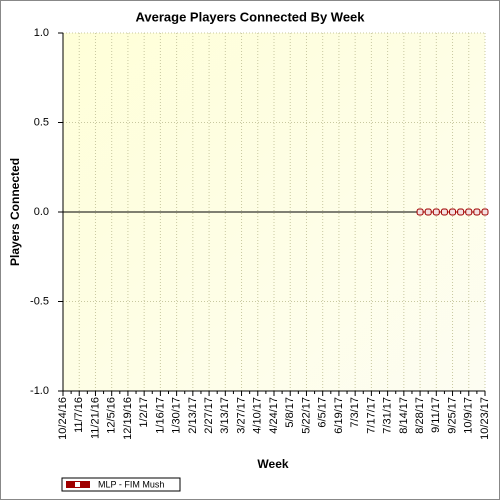 The image size is (500, 500). Describe the element at coordinates (436, 415) in the screenshot. I see `x-tick-label: 9/11/17` at that location.